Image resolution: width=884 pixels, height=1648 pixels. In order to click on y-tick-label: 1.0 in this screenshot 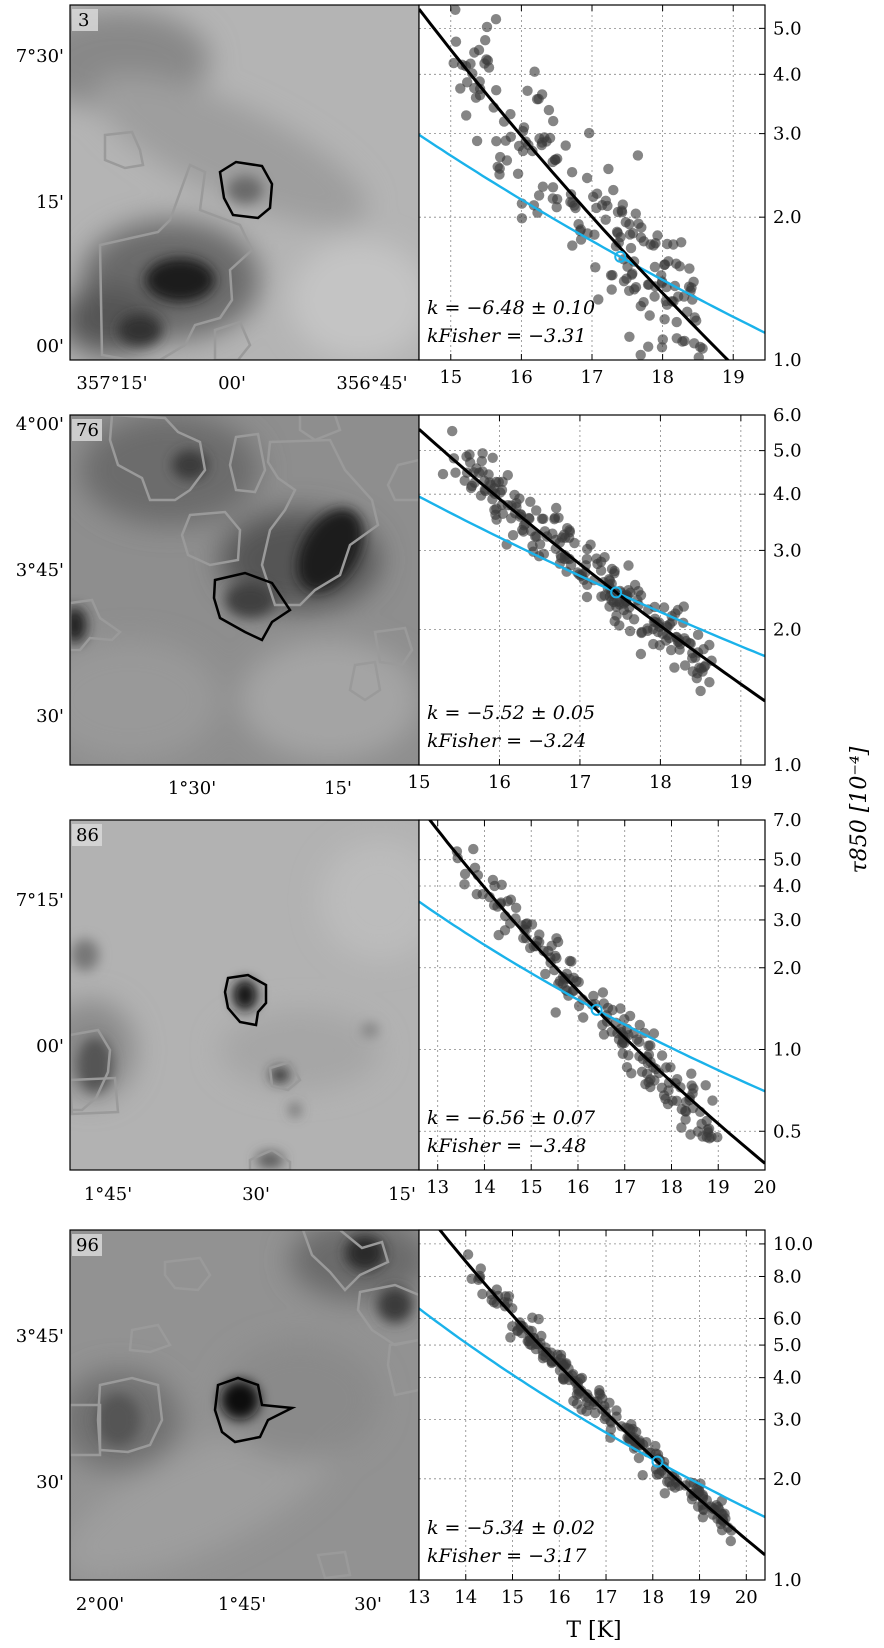, I will do `click(787, 1580)`.